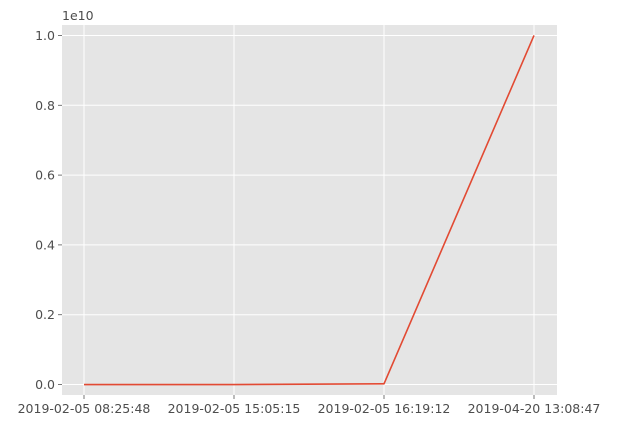 This screenshot has height=428, width=617. Describe the element at coordinates (78, 15) in the screenshot. I see `y-offset-label: 1e10` at that location.